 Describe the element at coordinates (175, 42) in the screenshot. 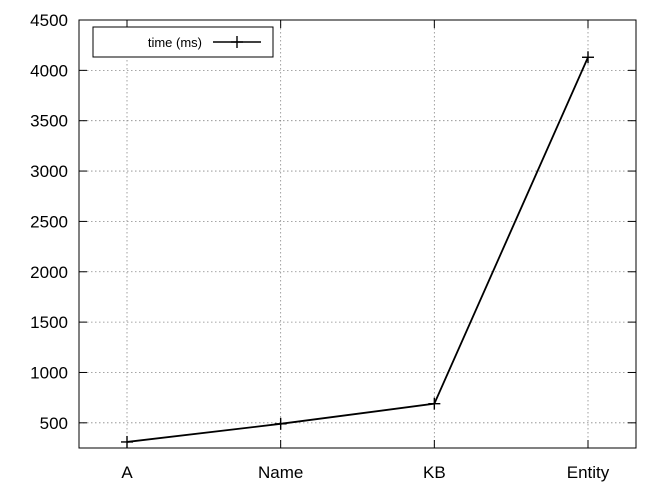

I see `legend-label: time (ms)` at that location.